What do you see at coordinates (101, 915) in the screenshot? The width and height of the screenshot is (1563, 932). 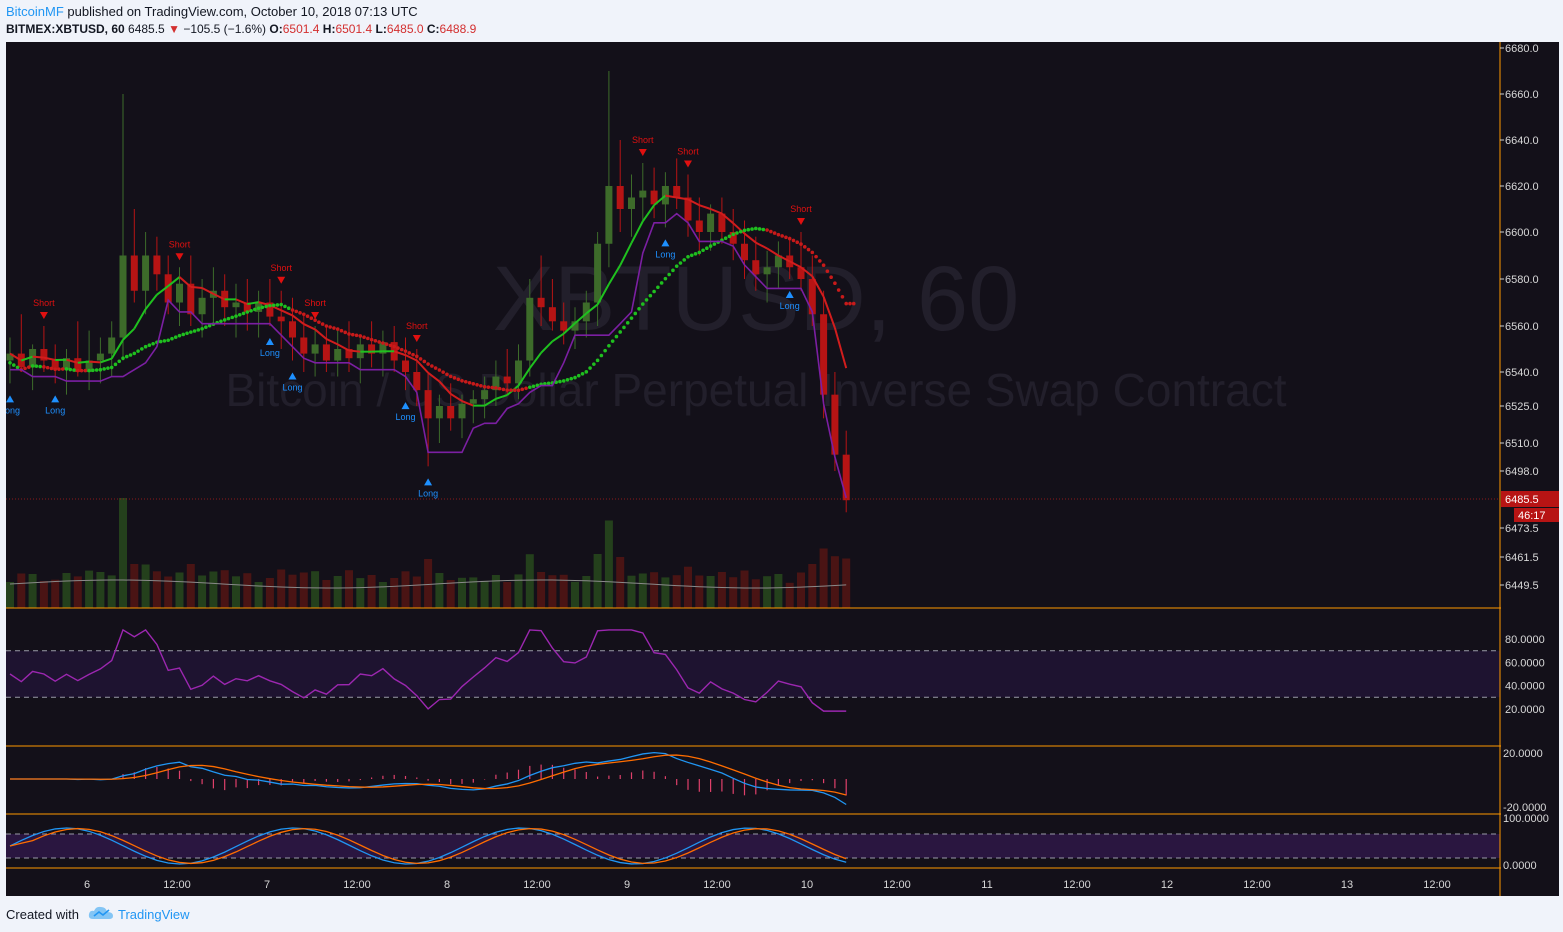 I see `tradingview-cloud-icon` at bounding box center [101, 915].